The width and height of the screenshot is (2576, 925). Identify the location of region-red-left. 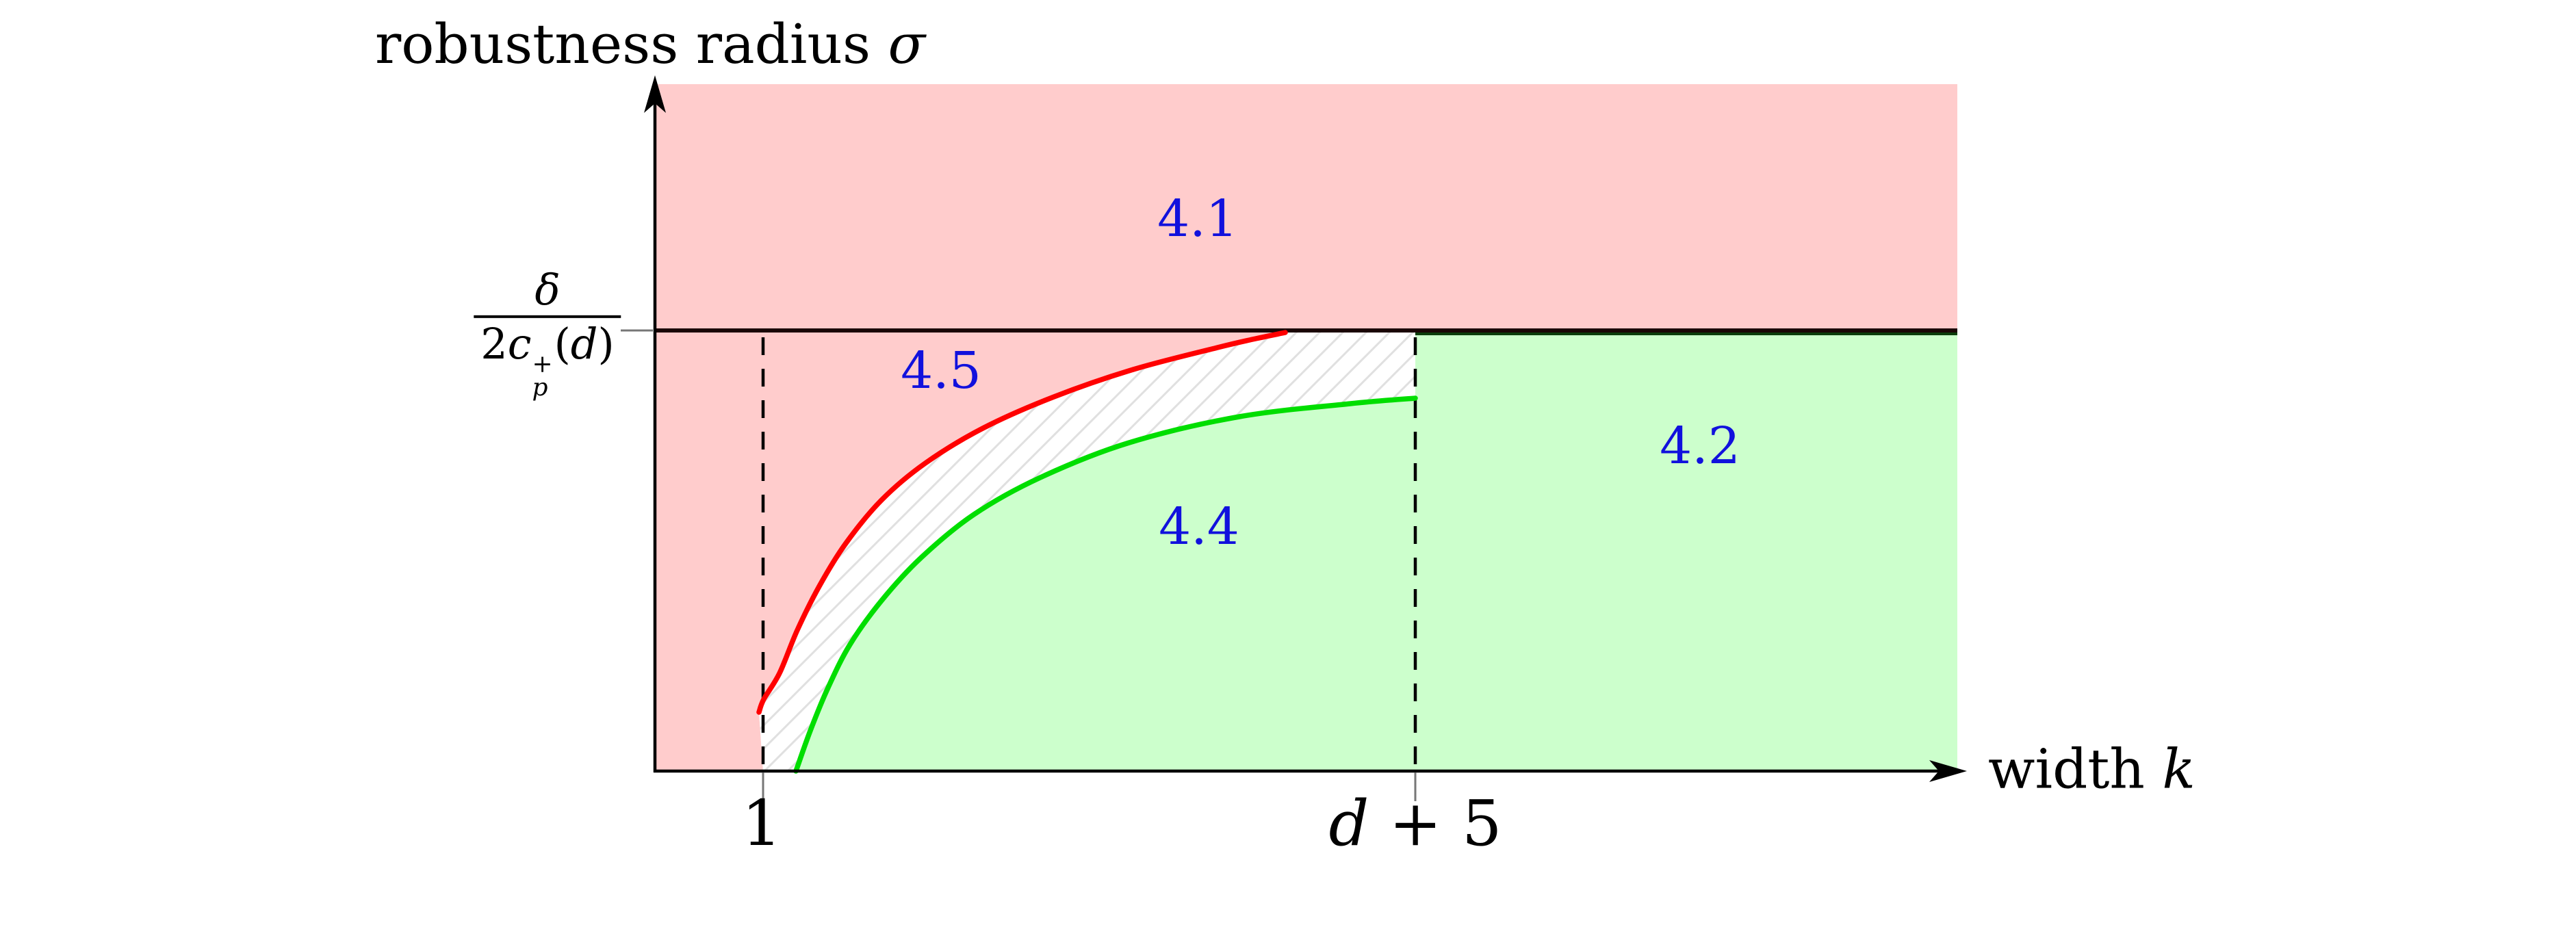
(970, 550).